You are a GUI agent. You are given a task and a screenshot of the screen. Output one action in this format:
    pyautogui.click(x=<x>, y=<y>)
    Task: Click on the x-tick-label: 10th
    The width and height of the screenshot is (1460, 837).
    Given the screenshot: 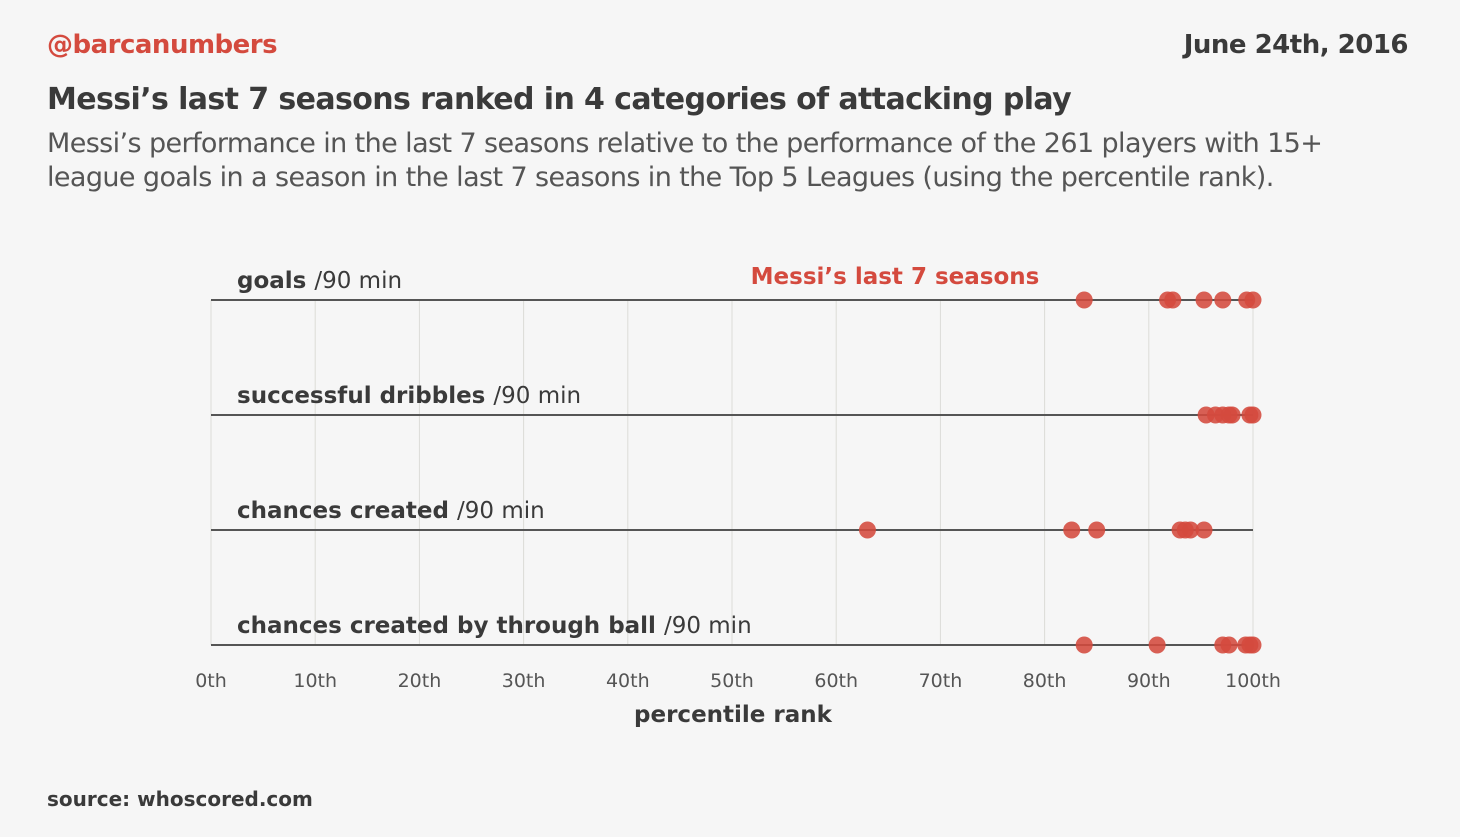 What is the action you would take?
    pyautogui.click(x=315, y=681)
    